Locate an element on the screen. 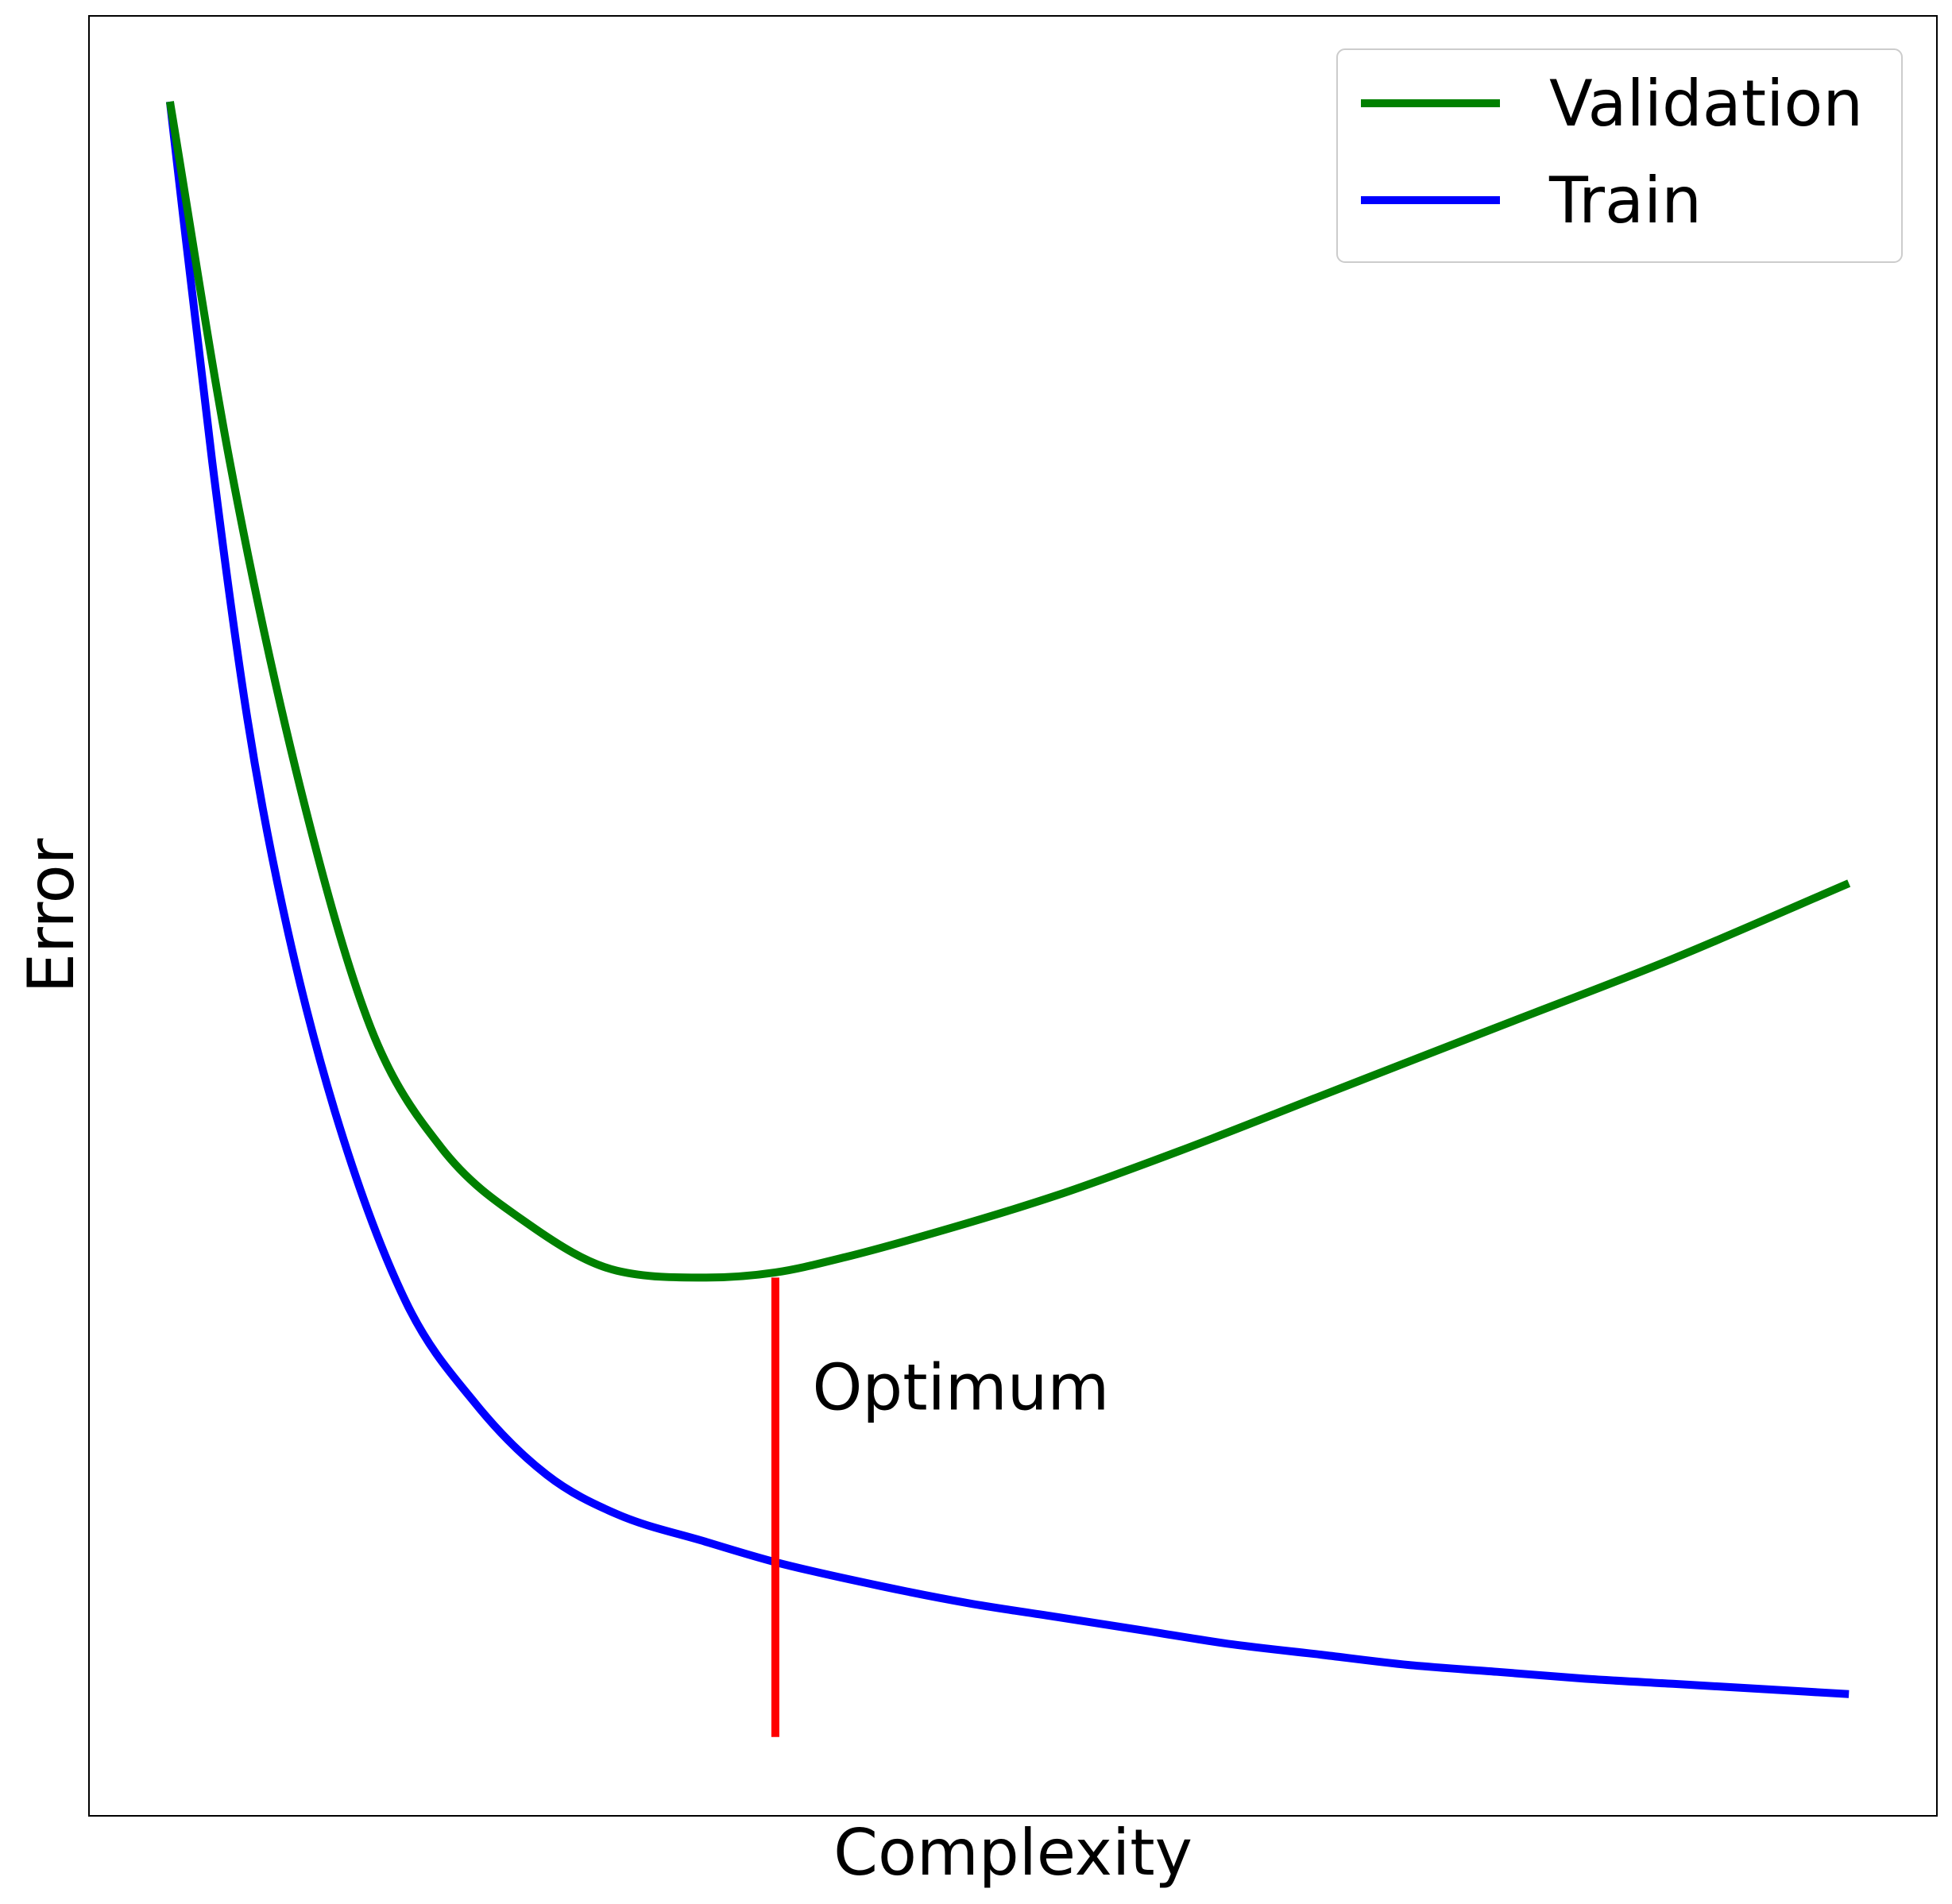 The image size is (1952, 1904). y-axis-label: Error is located at coordinates (51, 915).